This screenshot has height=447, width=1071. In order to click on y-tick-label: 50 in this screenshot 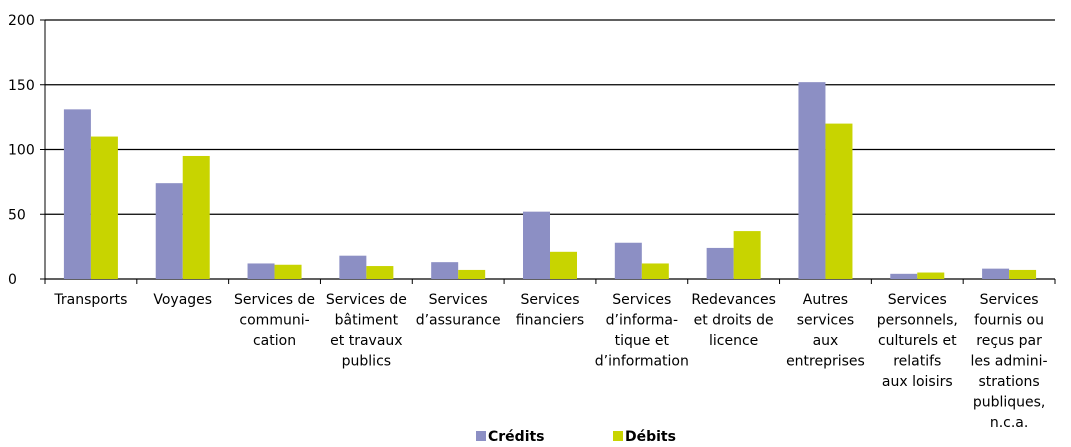, I will do `click(17, 215)`.